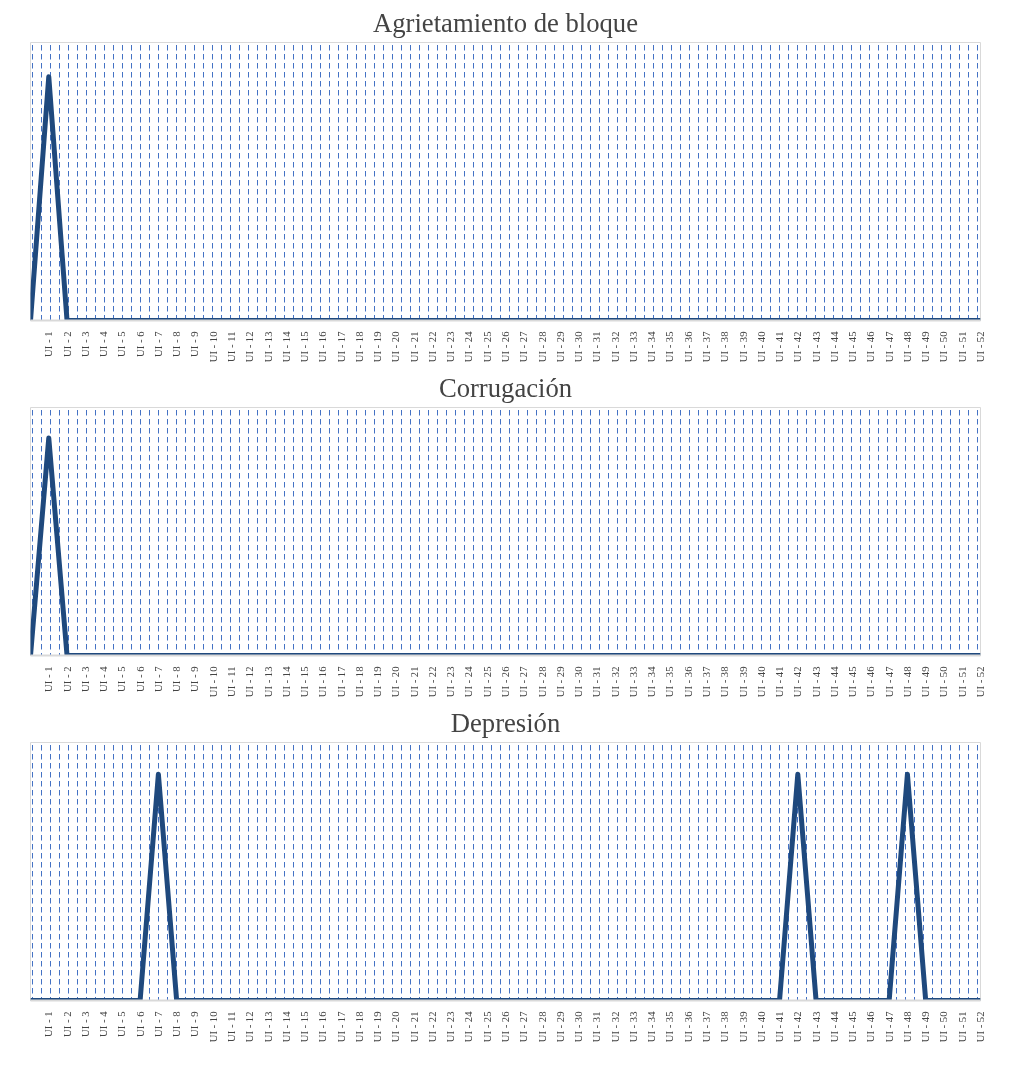  Describe the element at coordinates (505, 346) in the screenshot. I see `x-tick-label: UI - 26` at that location.